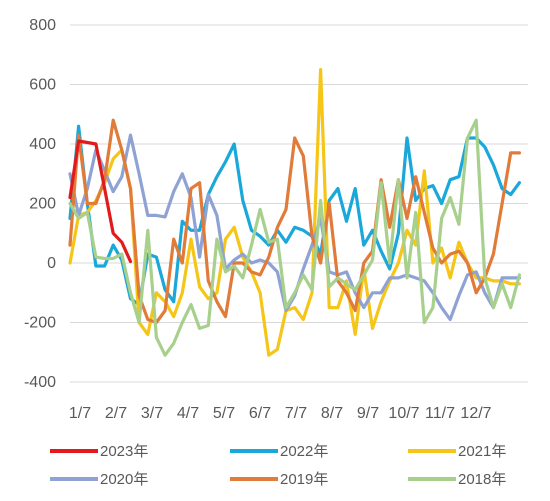  What do you see at coordinates (40, 323) in the screenshot?
I see `y-tick-label: -200` at bounding box center [40, 323].